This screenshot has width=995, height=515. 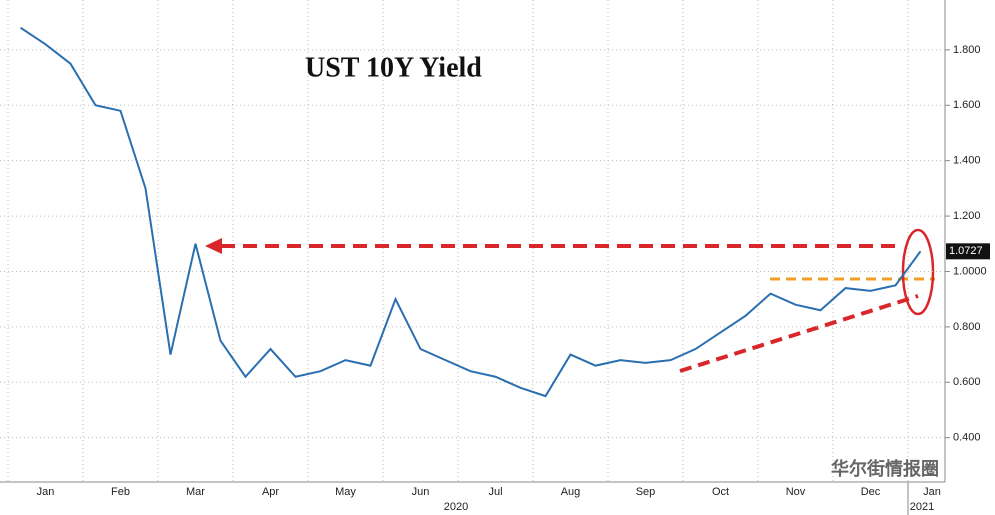 What do you see at coordinates (922, 507) in the screenshot?
I see `year-label: 2021` at bounding box center [922, 507].